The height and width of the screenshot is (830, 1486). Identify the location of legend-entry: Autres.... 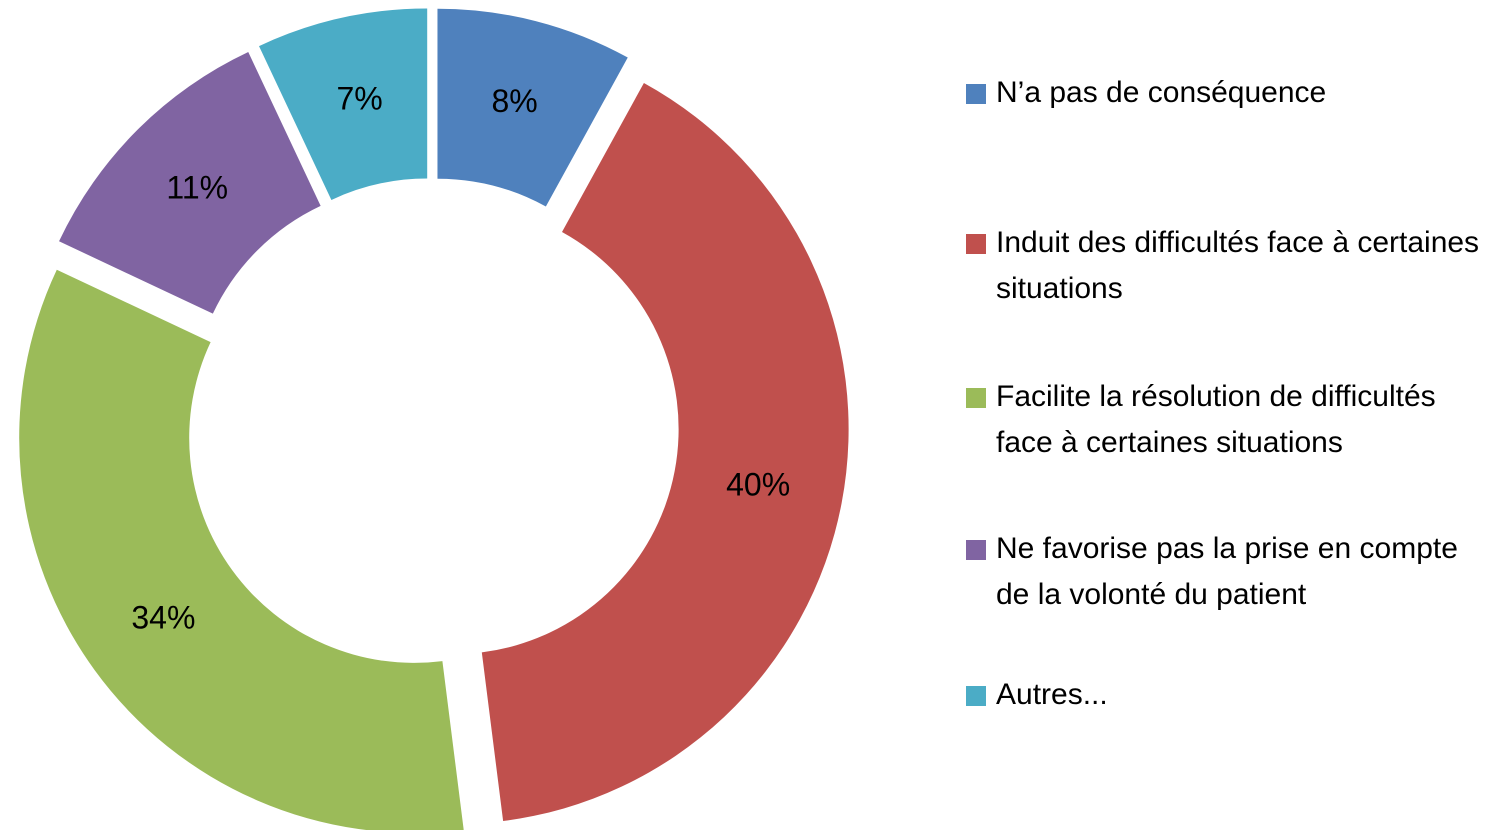
(1223, 695).